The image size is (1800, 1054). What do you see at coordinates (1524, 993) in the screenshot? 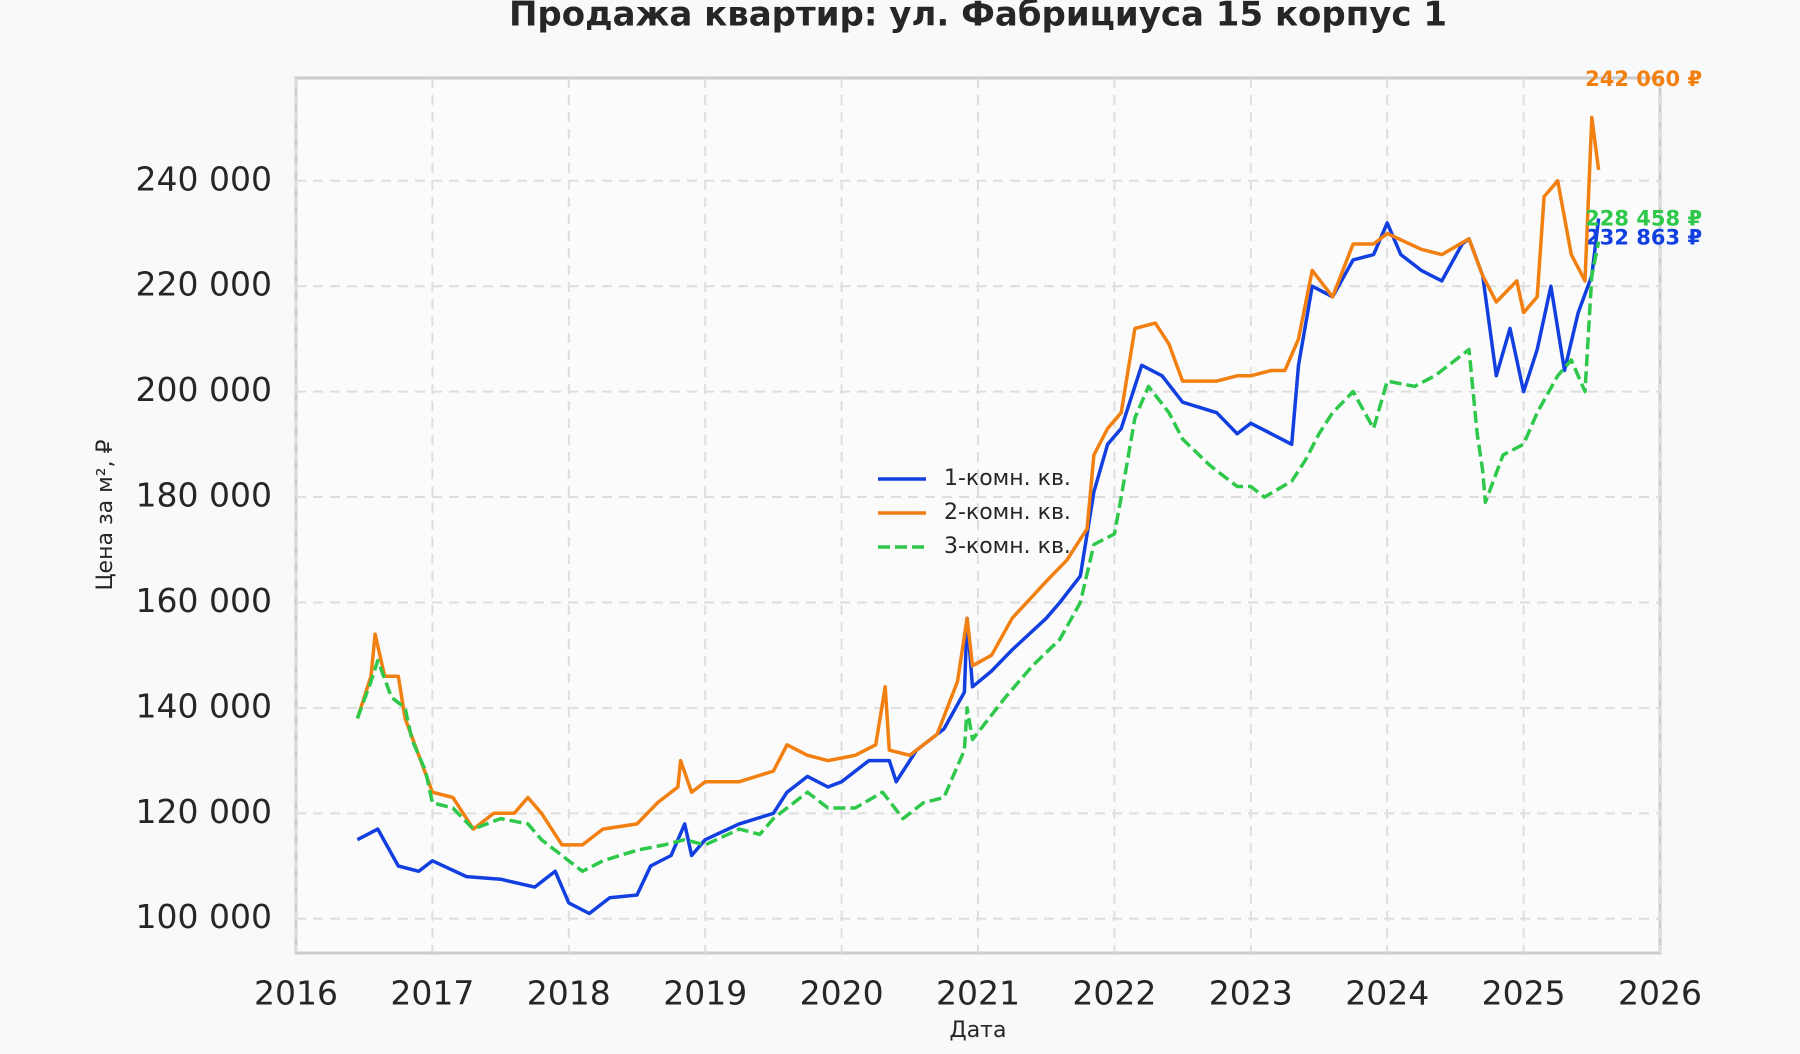
I see `x-tick-label: 2025` at bounding box center [1524, 993].